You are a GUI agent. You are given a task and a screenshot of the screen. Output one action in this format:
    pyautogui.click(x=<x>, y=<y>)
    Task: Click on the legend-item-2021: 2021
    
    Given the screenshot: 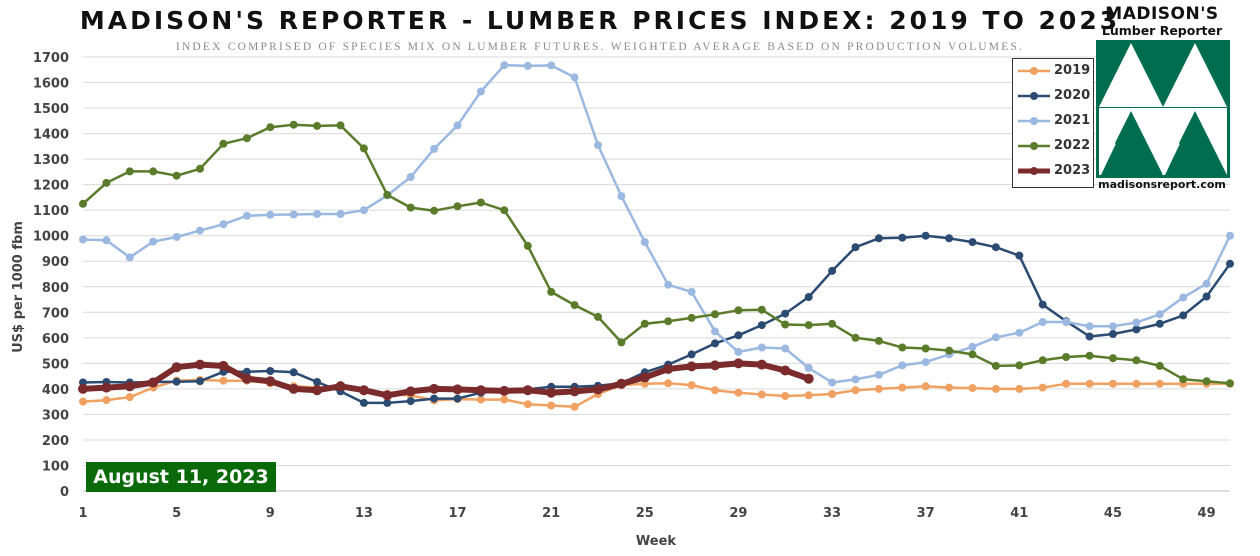 What is the action you would take?
    pyautogui.click(x=1053, y=121)
    